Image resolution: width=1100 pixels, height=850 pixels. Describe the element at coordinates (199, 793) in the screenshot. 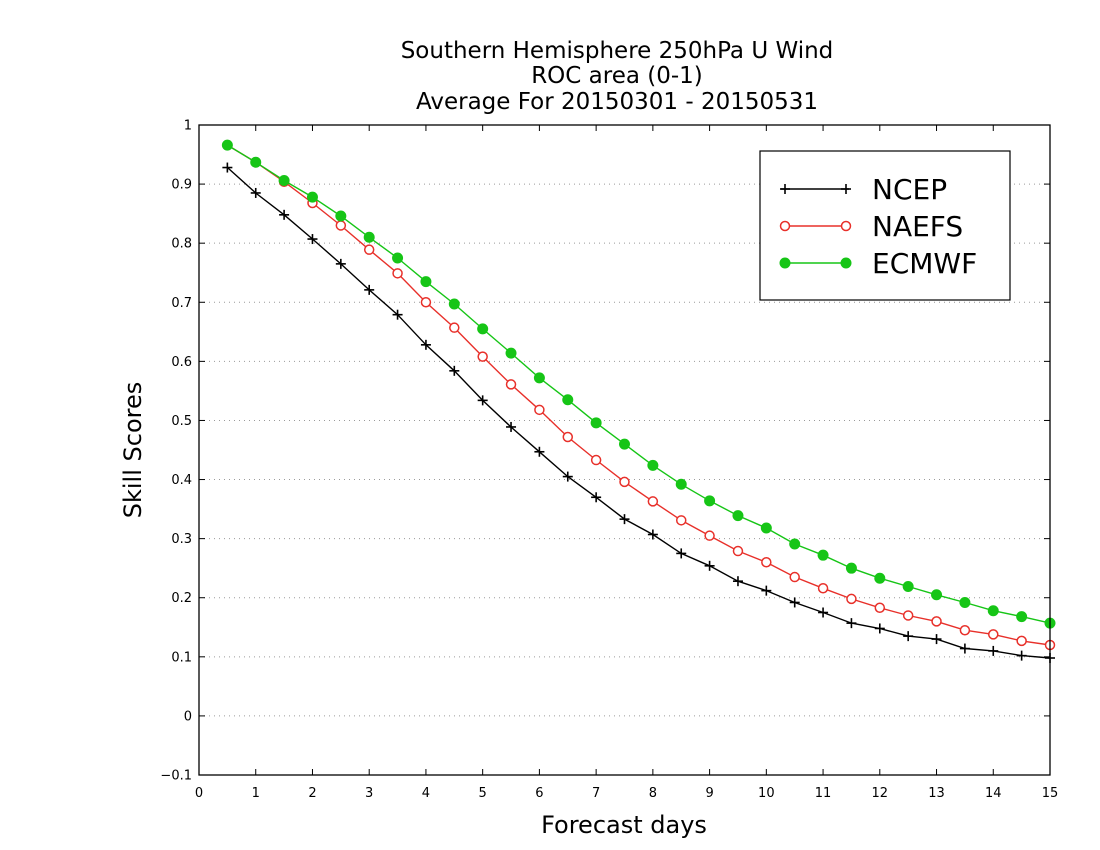

I see `x-tick-label: 0` at that location.